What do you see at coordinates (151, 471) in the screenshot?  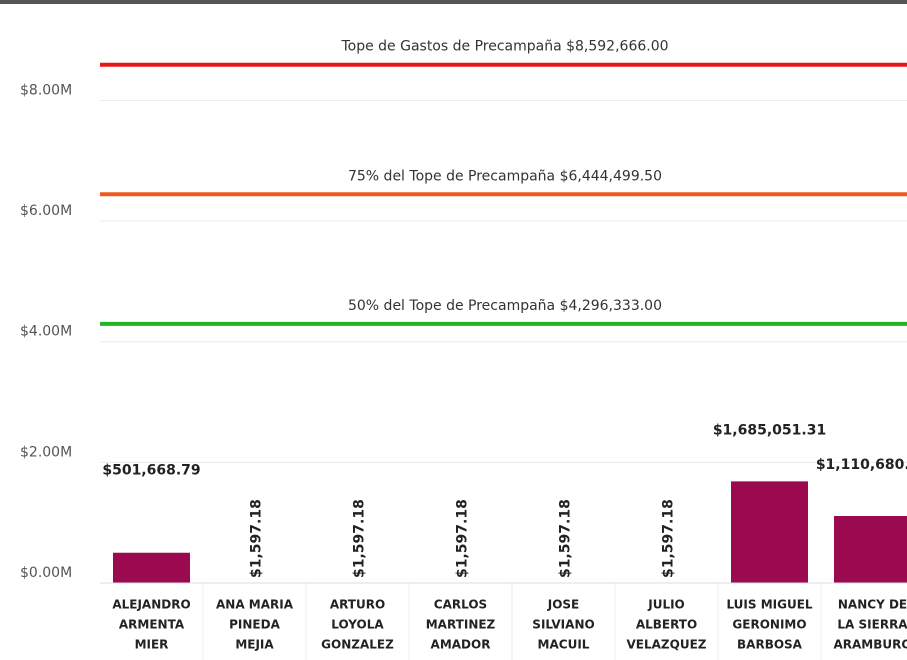 I see `value-label: $501,668.79` at bounding box center [151, 471].